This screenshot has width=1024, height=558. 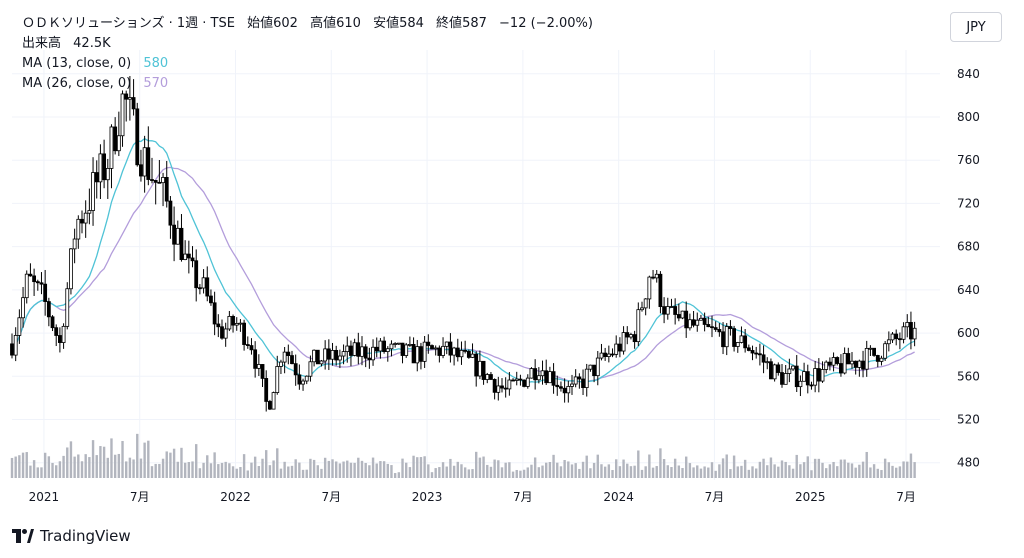 What do you see at coordinates (472, 497) in the screenshot?
I see `x-axis: 2021 7月 2022 7月 2023 7月 2024 7月 2025 7月` at bounding box center [472, 497].